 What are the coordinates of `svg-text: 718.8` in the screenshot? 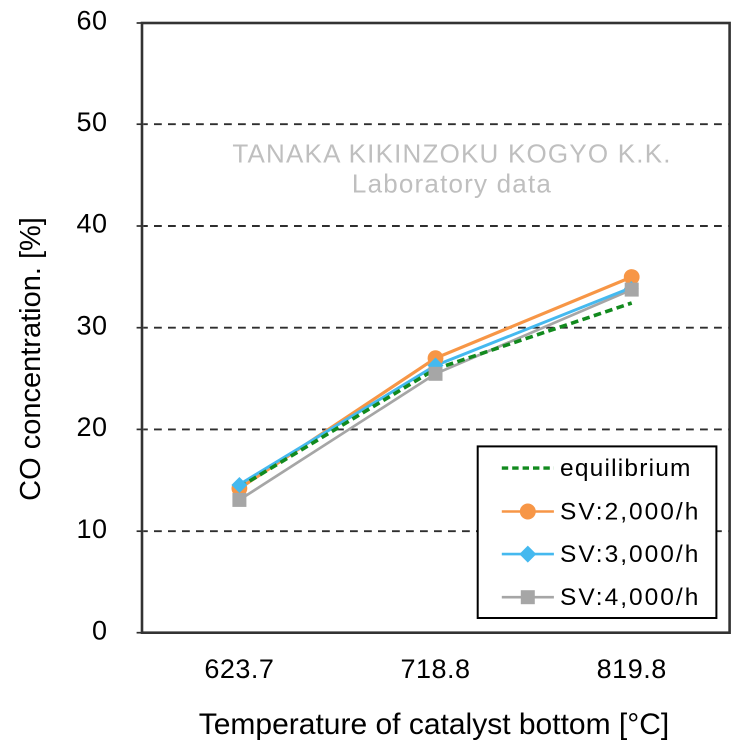 It's located at (435, 669).